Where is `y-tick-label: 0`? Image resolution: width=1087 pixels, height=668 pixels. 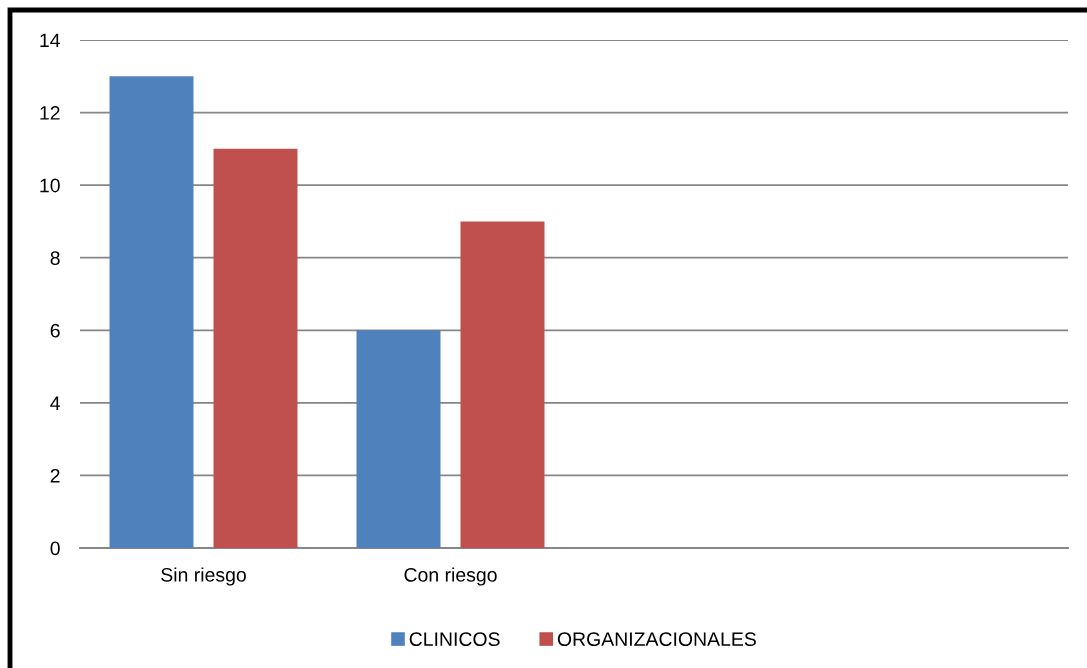
y-tick-label: 0 is located at coordinates (55, 548).